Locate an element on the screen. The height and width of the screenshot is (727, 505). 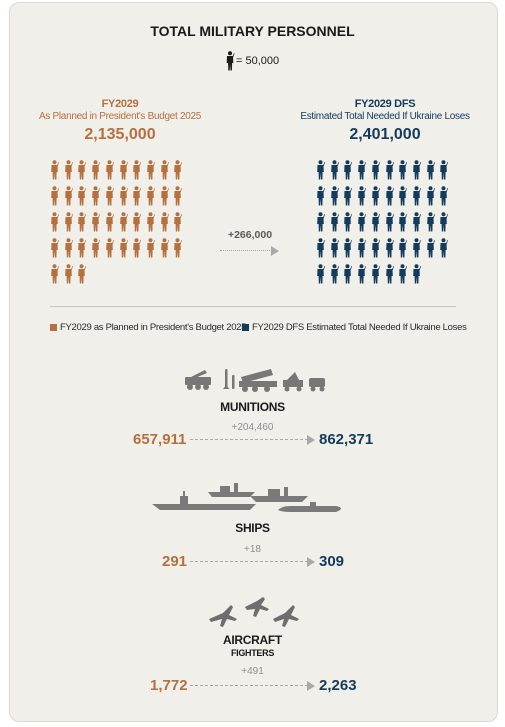
scale-label: = 50,000 is located at coordinates (258, 61).